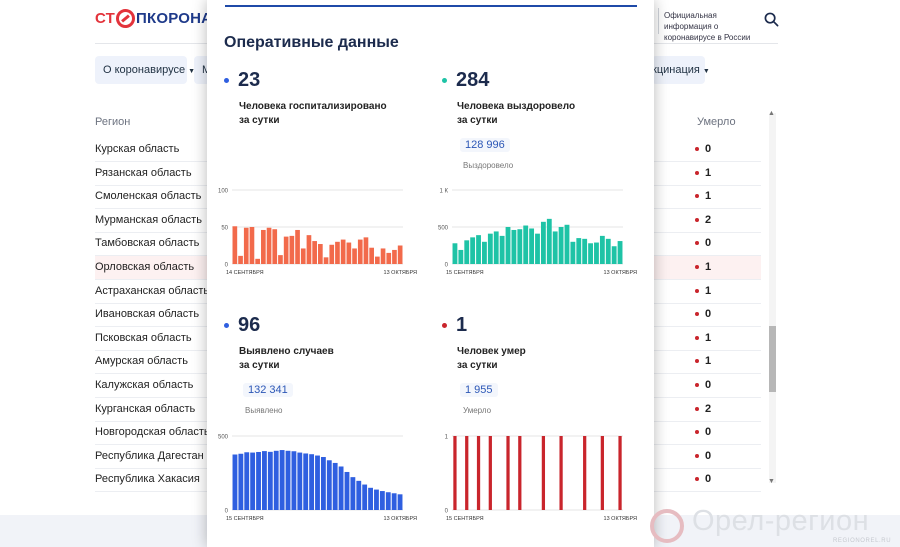  Describe the element at coordinates (771, 113) in the screenshot. I see `scroll-up-arrow-icon: ▲` at that location.